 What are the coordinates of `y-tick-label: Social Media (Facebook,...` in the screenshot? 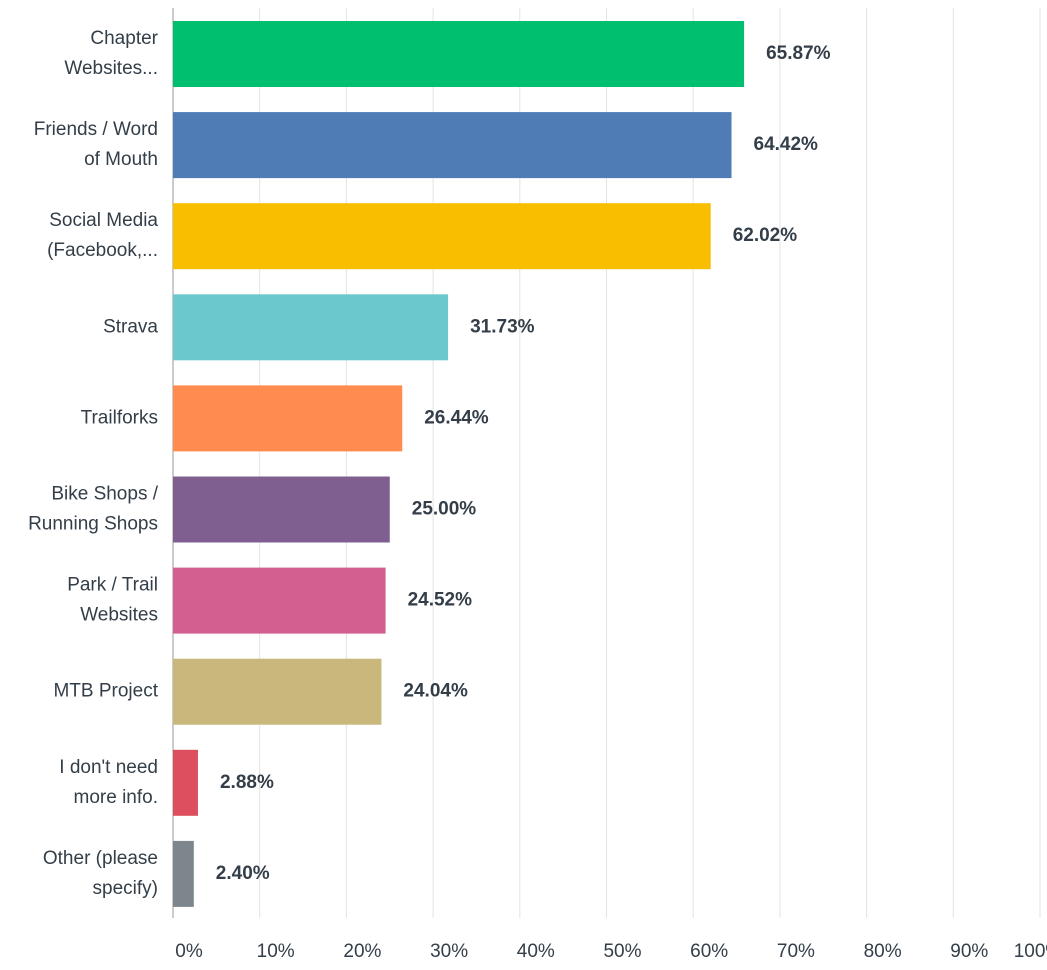 It's located at (102, 235).